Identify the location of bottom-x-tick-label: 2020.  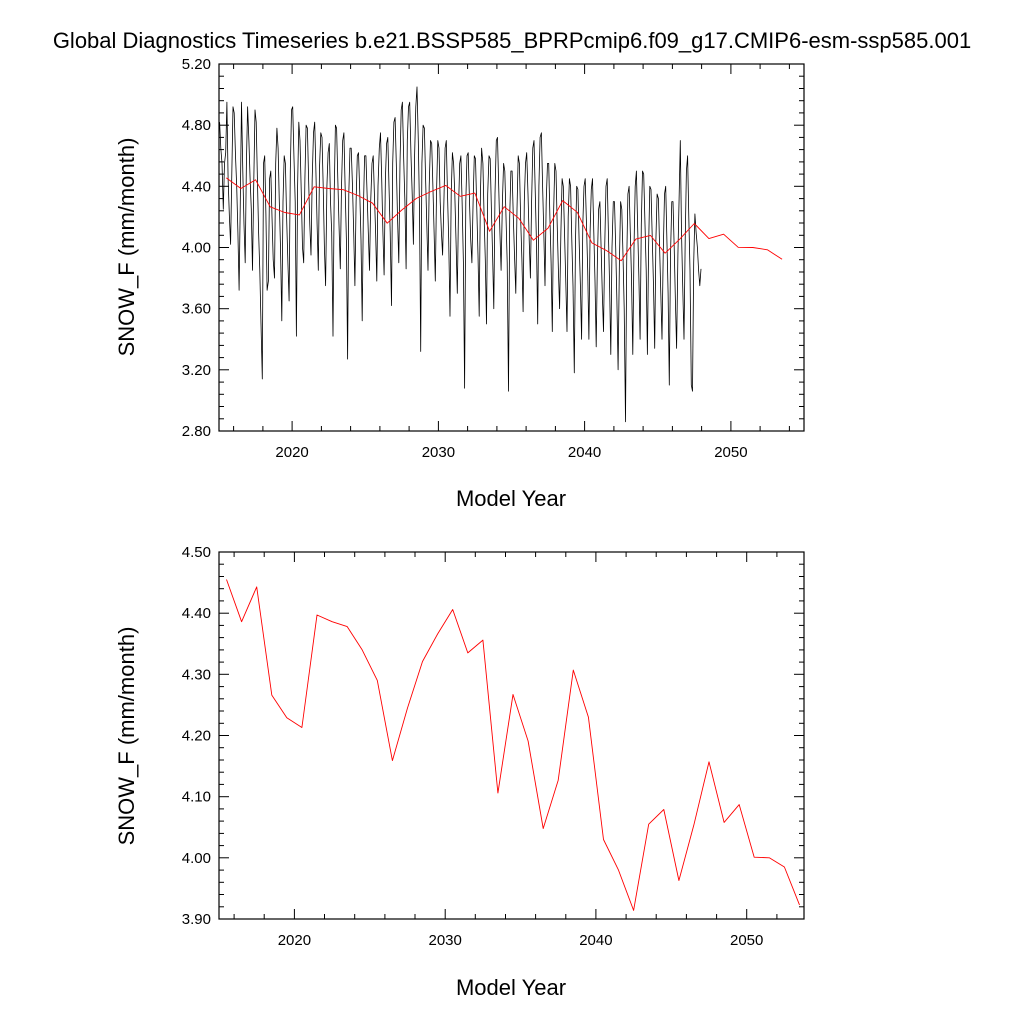
(294, 940).